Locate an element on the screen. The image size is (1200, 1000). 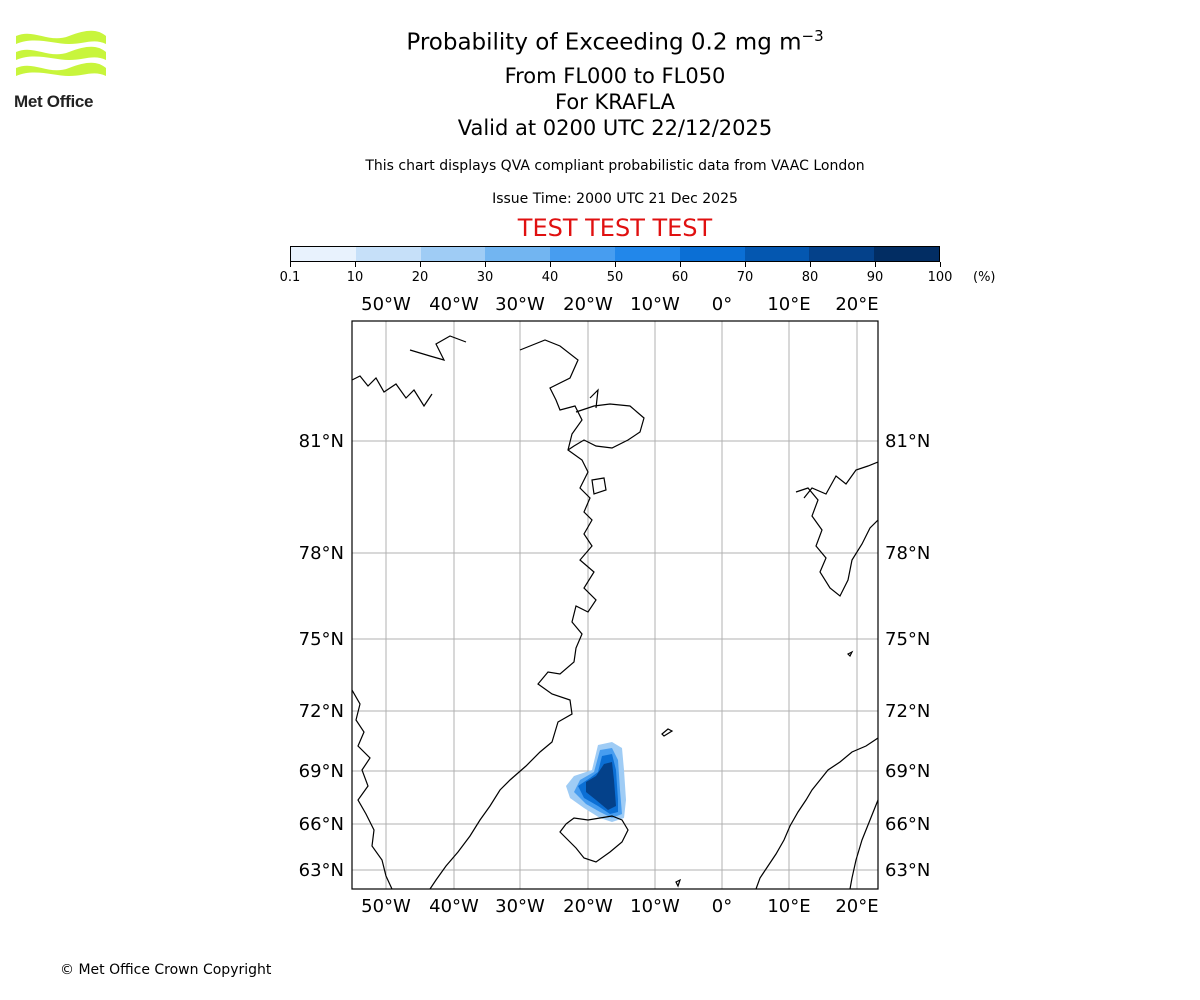
longitude-labels-bottom: 50°W 40°W 30°W 20°W 10°W 0° 10°E 20°E is located at coordinates (619, 906).